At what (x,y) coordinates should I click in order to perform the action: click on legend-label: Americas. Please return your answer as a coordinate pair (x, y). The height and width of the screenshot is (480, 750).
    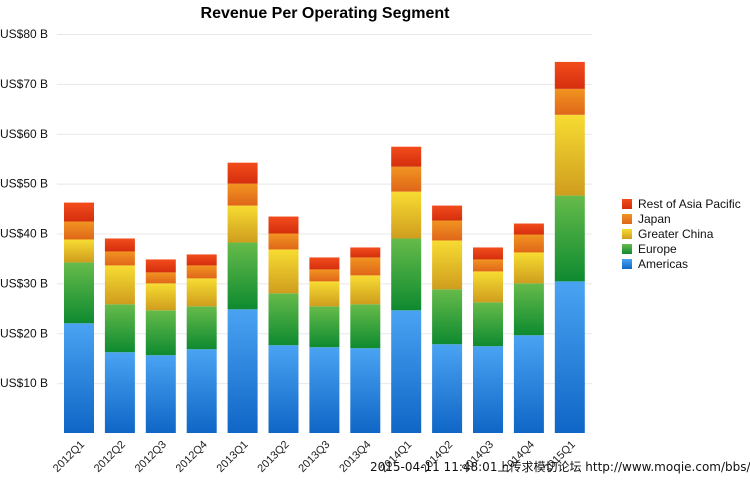
    Looking at the image, I should click on (663, 264).